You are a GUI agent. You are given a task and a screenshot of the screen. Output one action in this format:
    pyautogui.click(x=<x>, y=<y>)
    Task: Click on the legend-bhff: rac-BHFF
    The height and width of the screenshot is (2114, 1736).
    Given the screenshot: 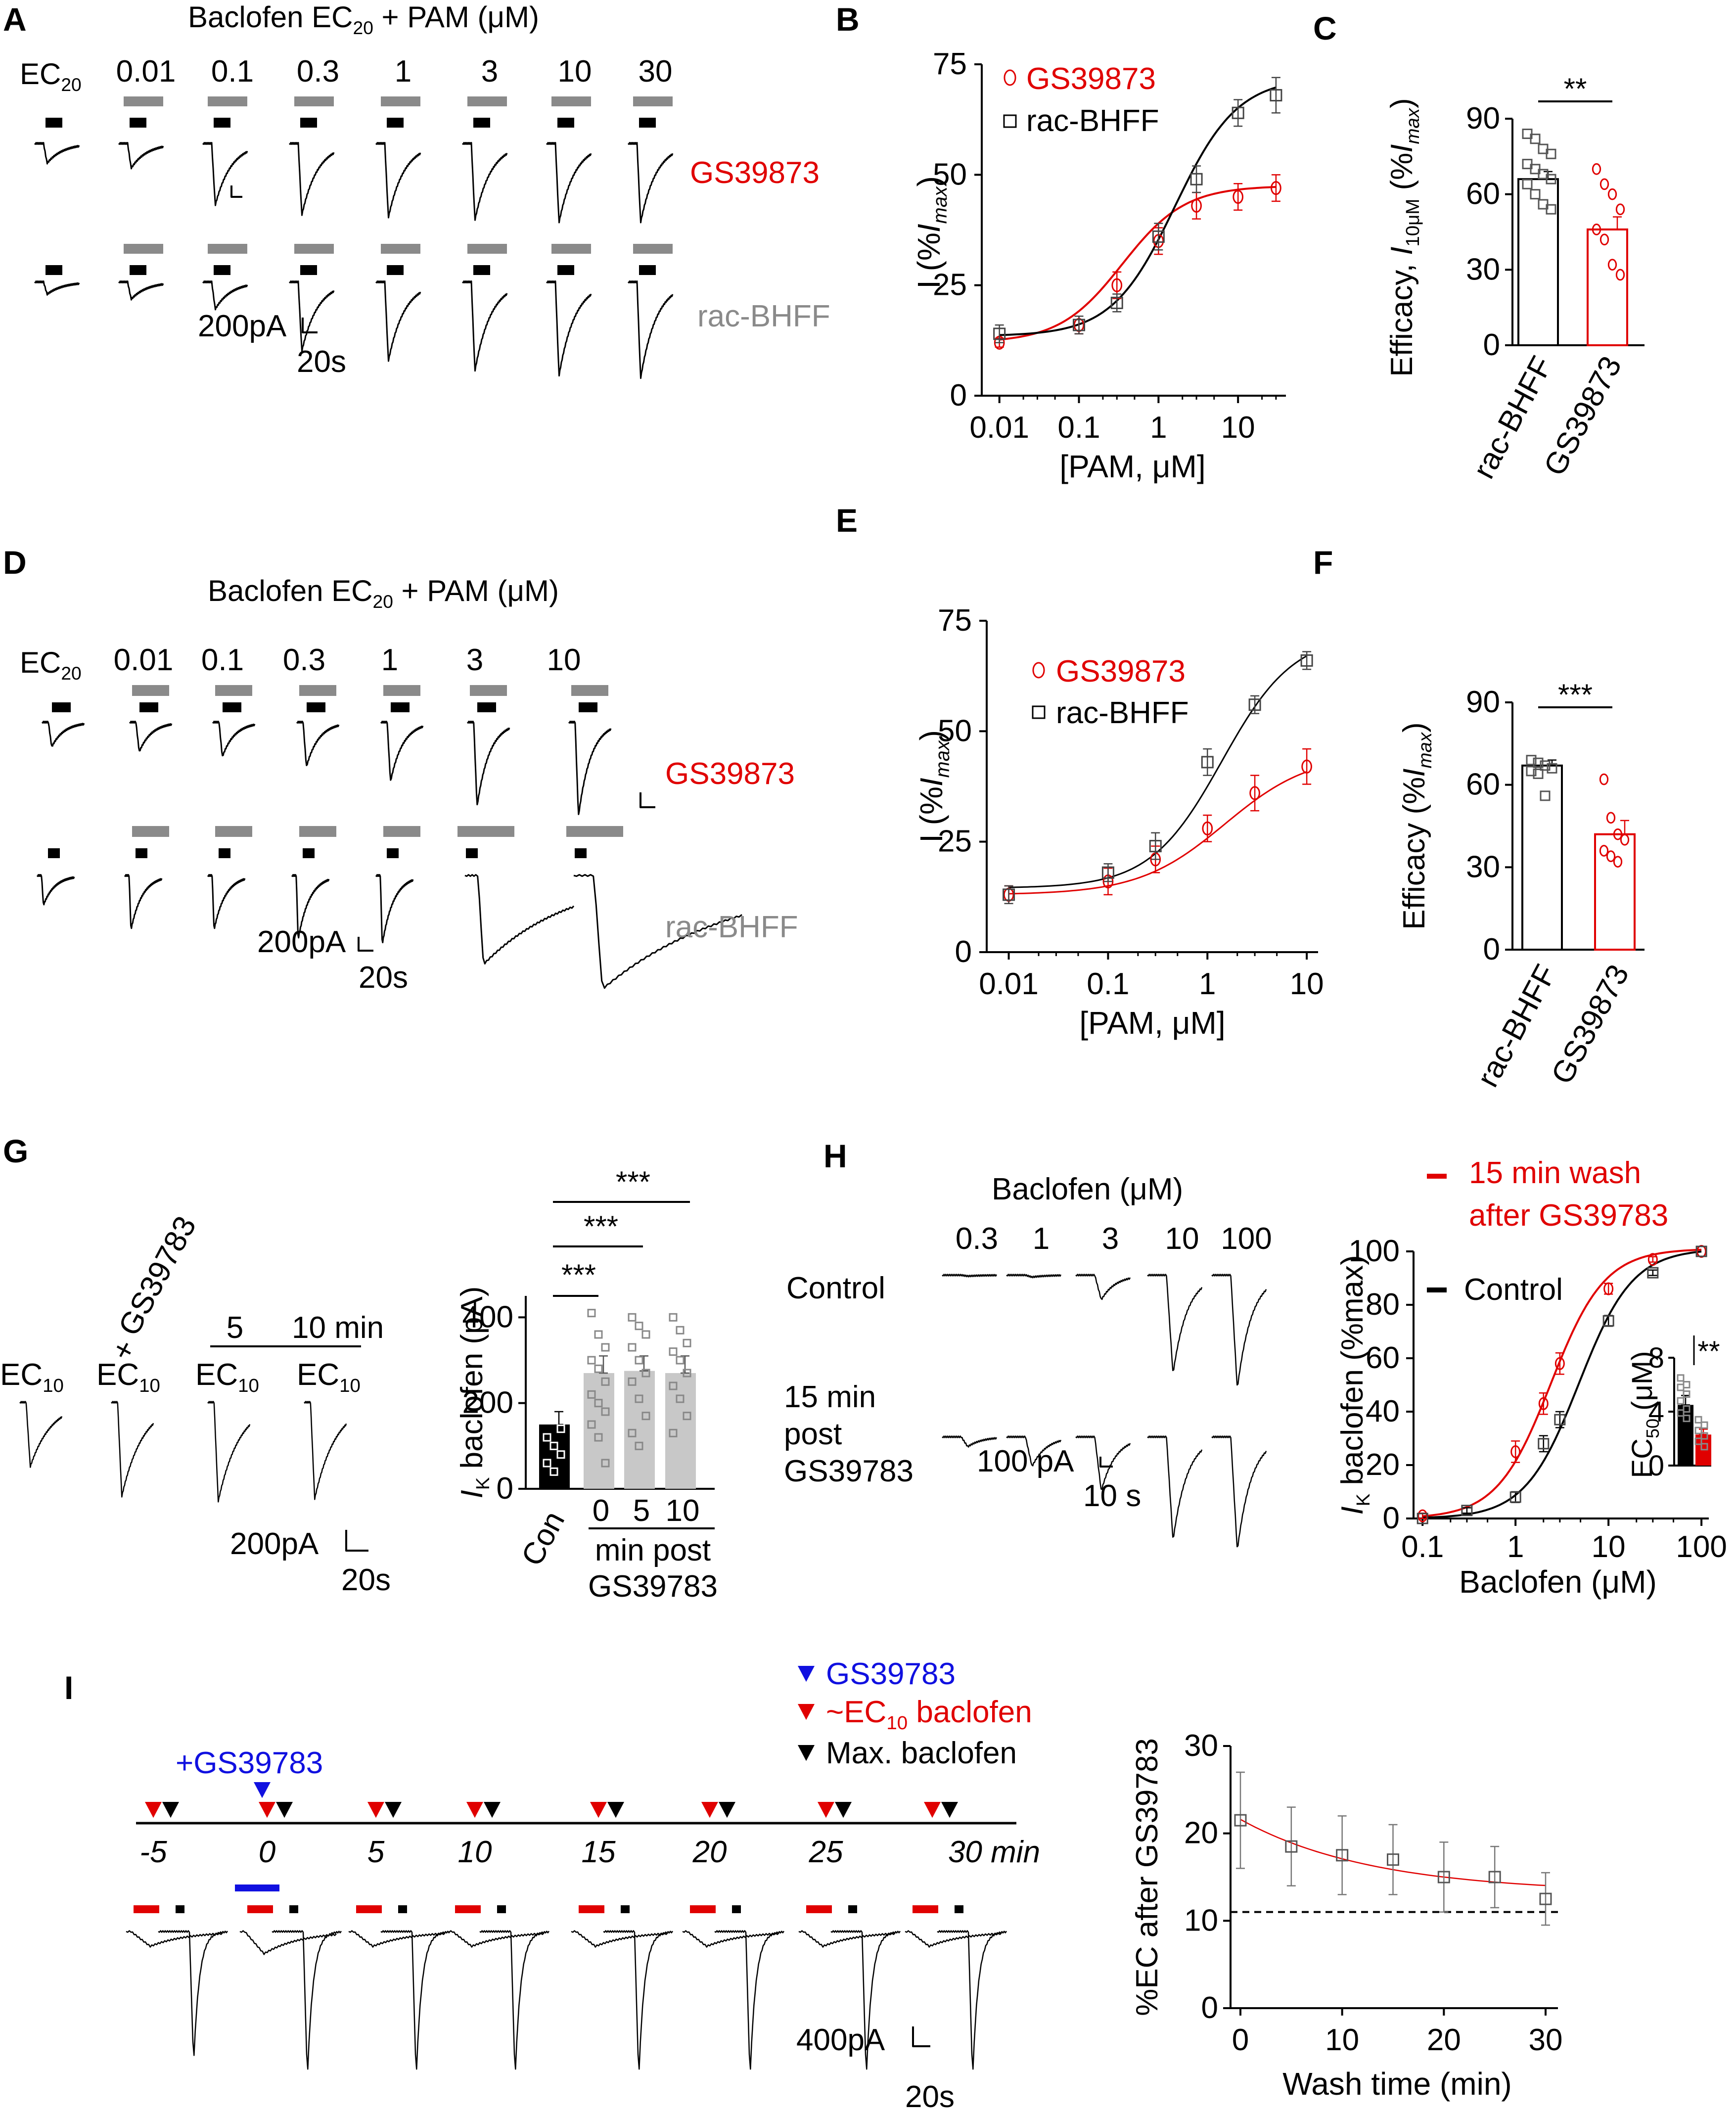 What is the action you would take?
    pyautogui.click(x=1122, y=713)
    